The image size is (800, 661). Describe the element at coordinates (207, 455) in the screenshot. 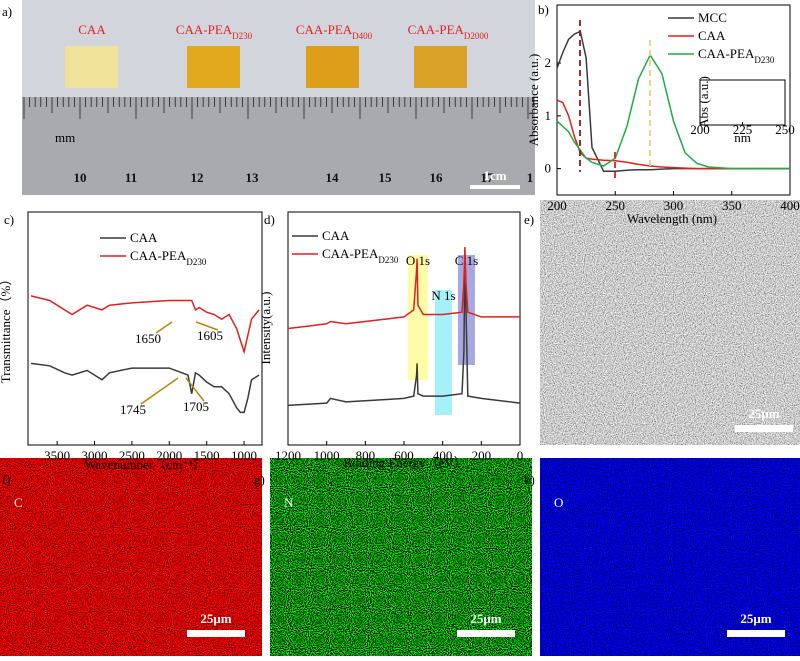

I see `x-tick-label: 1500` at that location.